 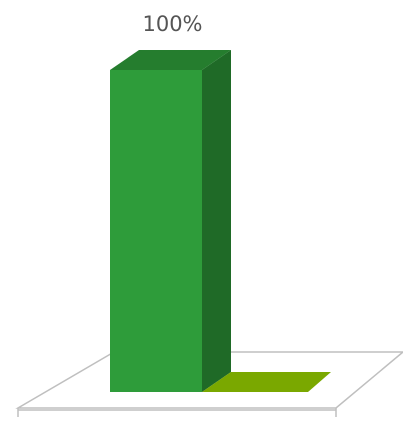 What do you see at coordinates (172, 24) in the screenshot?
I see `data-label-0: 100%` at bounding box center [172, 24].